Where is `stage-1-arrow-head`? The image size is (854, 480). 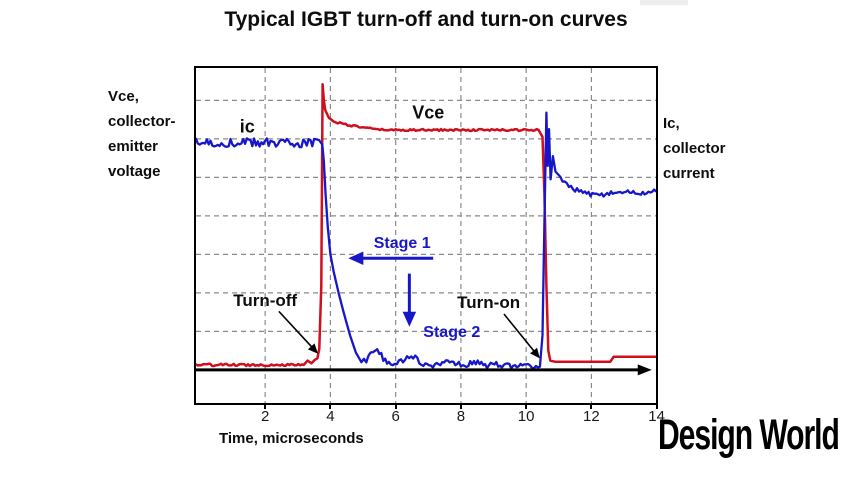
stage-1-arrow-head is located at coordinates (356, 258).